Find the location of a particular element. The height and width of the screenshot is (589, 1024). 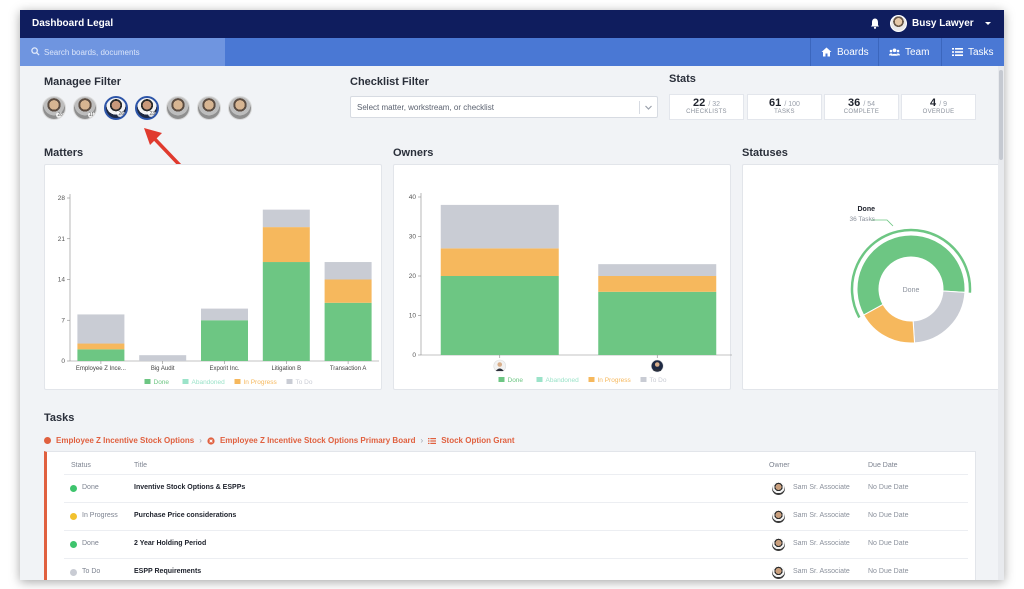

task-title: Purchase Price considerations is located at coordinates (185, 515).